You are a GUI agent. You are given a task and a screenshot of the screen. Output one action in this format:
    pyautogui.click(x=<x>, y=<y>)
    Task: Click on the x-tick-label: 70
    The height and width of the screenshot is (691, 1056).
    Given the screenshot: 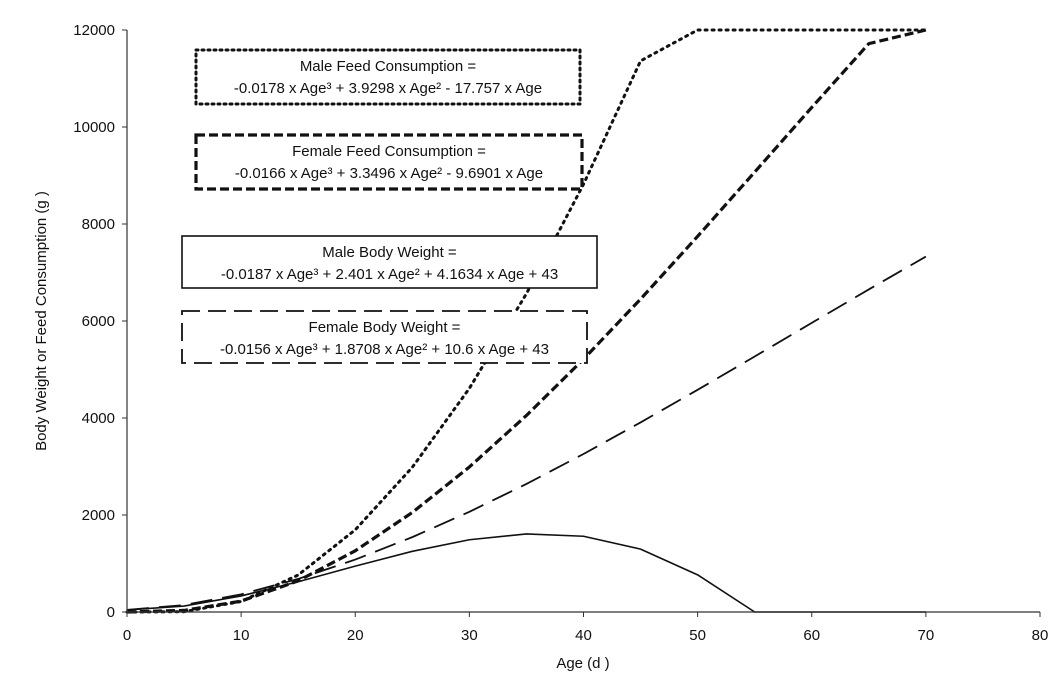 What is the action you would take?
    pyautogui.click(x=926, y=635)
    